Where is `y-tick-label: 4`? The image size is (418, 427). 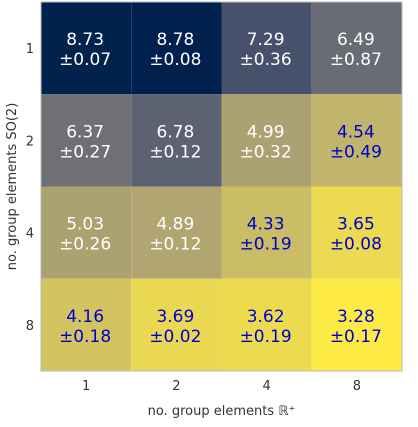
y-tick-label: 4 is located at coordinates (30, 234).